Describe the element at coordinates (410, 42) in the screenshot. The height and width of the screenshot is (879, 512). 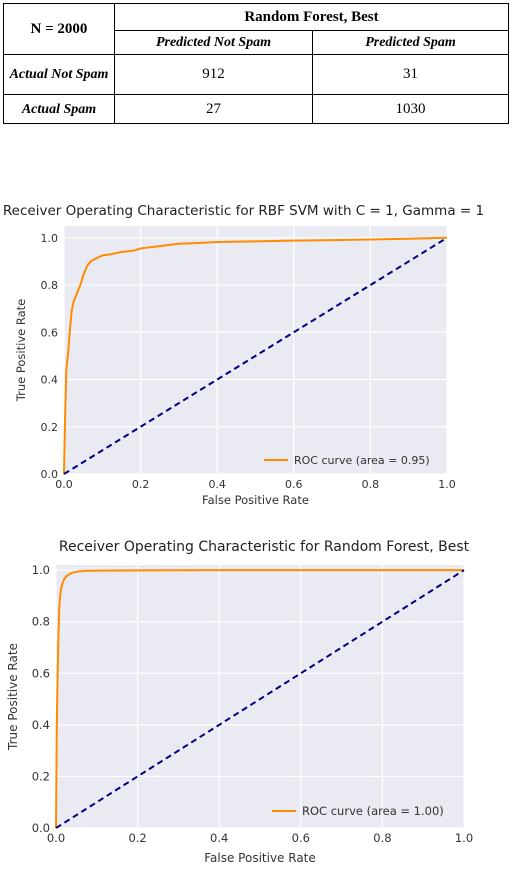
I see `col-header-predicted-spam: Predicted Spam` at that location.